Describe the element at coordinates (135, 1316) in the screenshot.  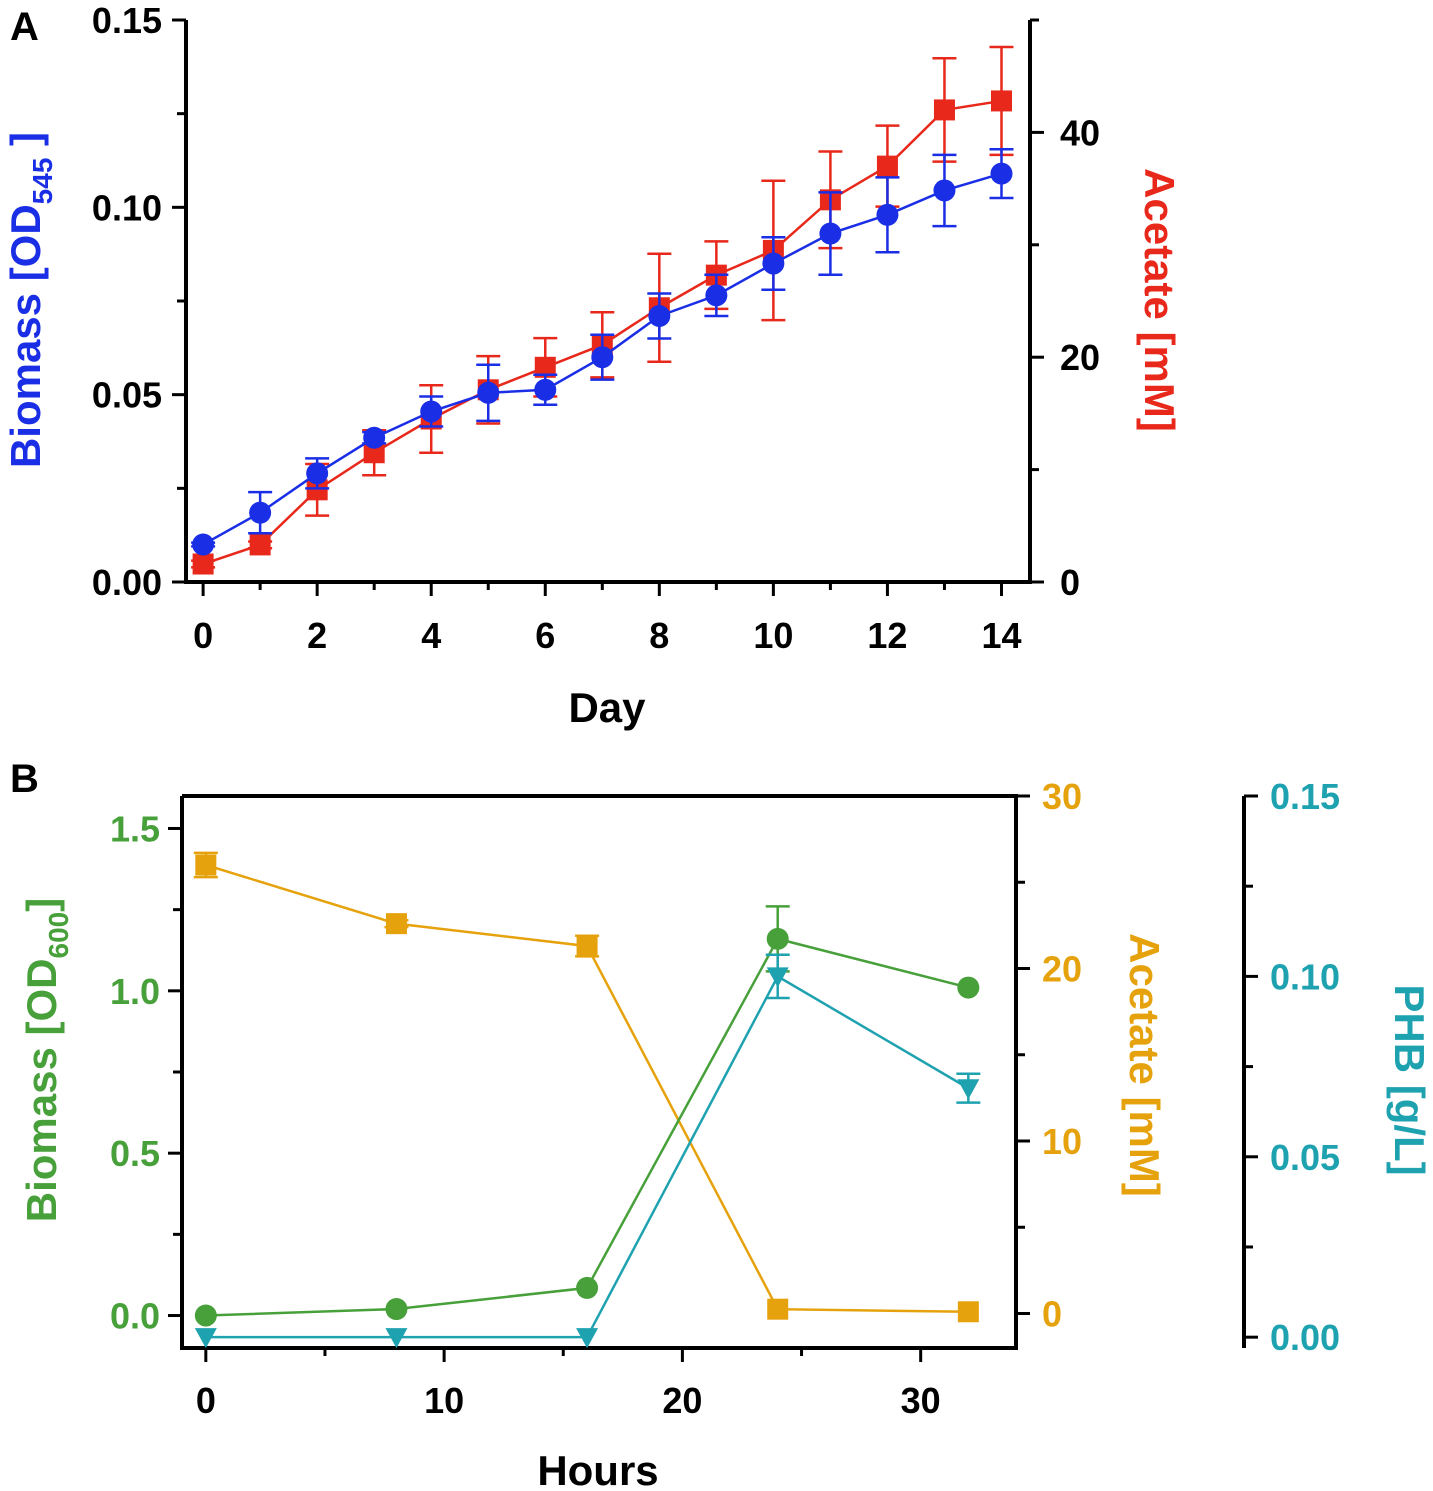
I see `y-left-tick-label: 0.0` at that location.